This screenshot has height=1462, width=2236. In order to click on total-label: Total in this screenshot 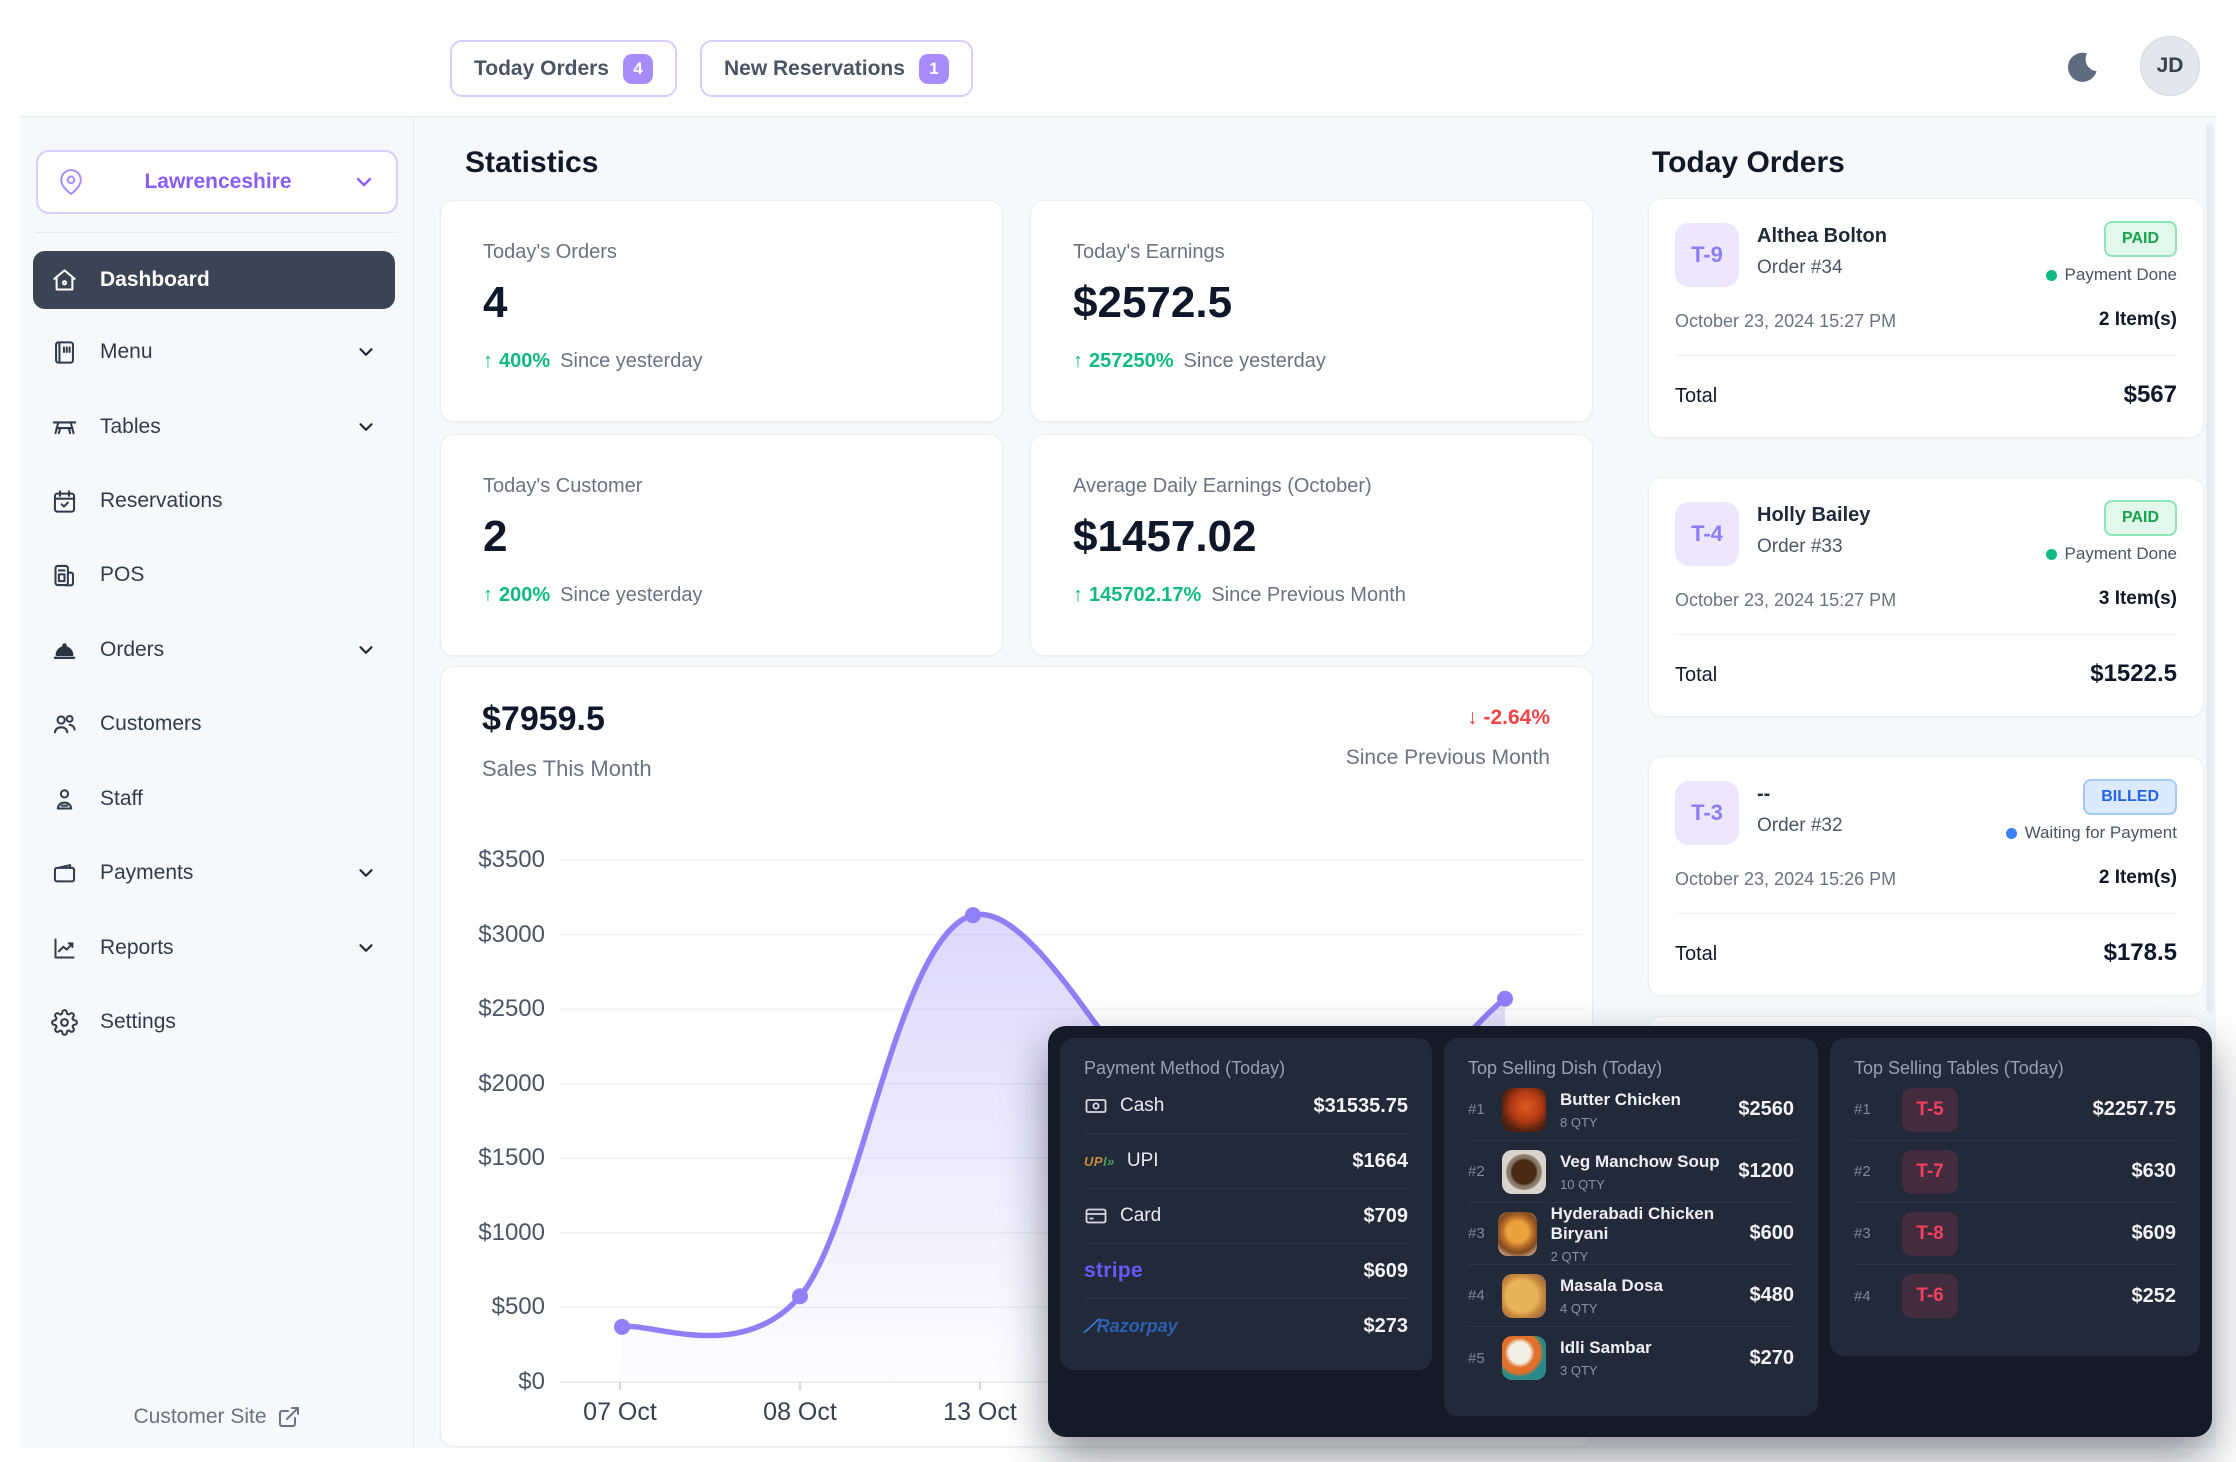, I will do `click(1696, 954)`.